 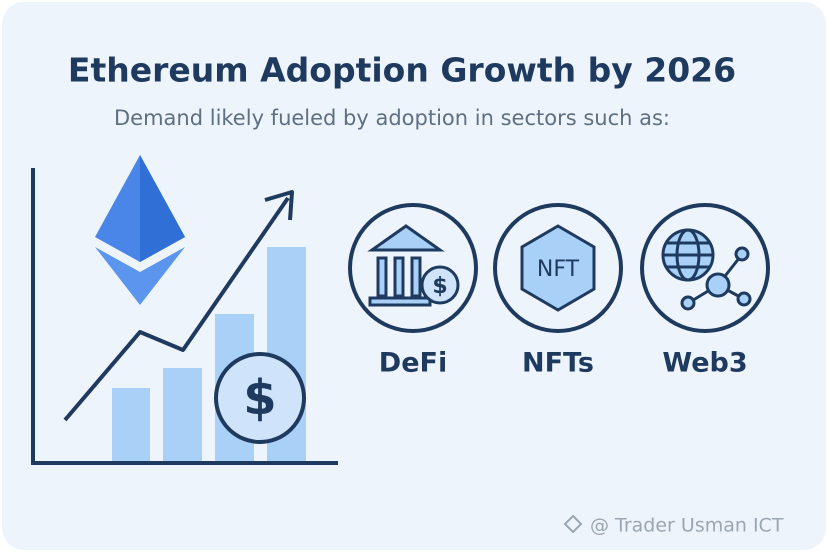 What do you see at coordinates (573, 524) in the screenshot?
I see `watermark-logo` at bounding box center [573, 524].